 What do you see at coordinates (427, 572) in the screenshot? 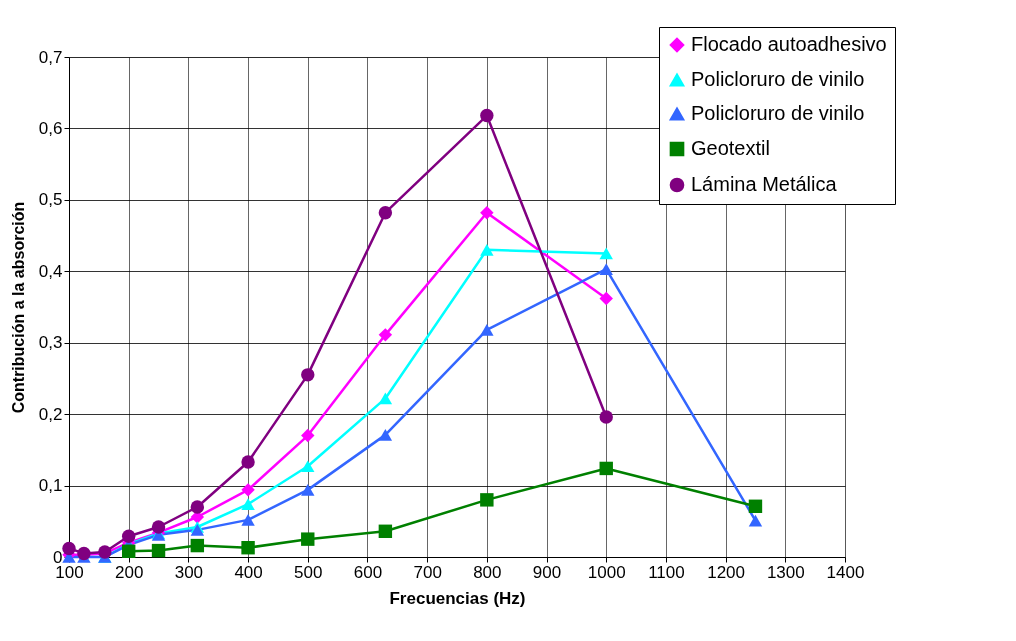
I see `x-tick-label: 700` at bounding box center [427, 572].